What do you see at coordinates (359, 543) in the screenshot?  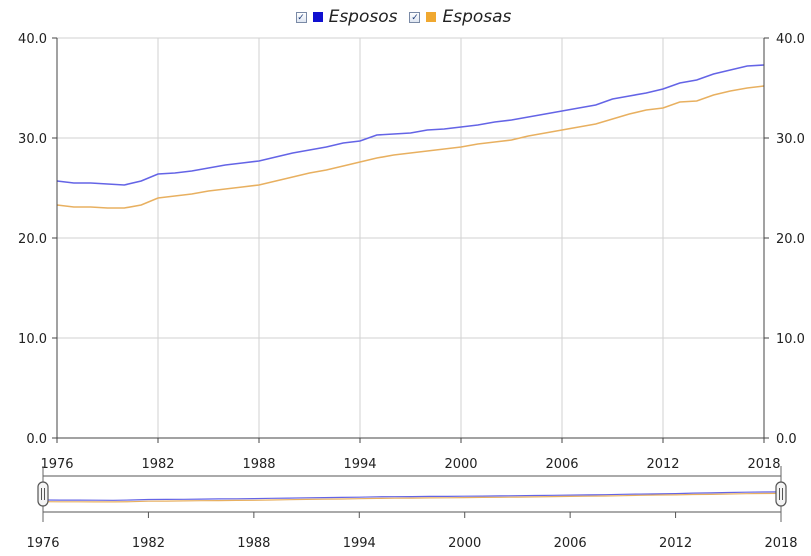 I see `navigator-tick-label: 1994` at bounding box center [359, 543].